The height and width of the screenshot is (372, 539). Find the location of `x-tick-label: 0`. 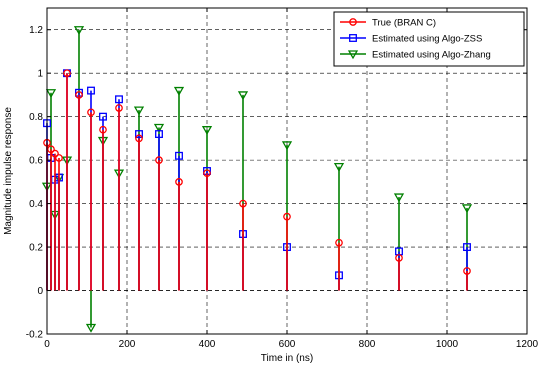

x-tick-label: 0 is located at coordinates (47, 344).